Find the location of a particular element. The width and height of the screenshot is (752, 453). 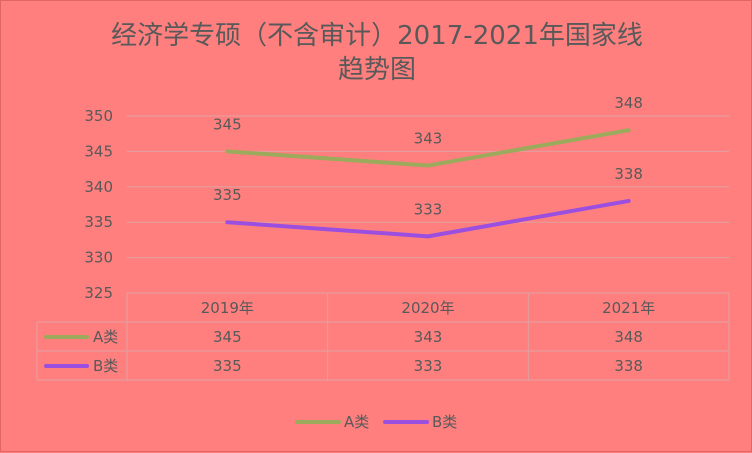

chart-title-line1: 经济学专硕（不含审计）2017-2021年国家线 is located at coordinates (377, 36).